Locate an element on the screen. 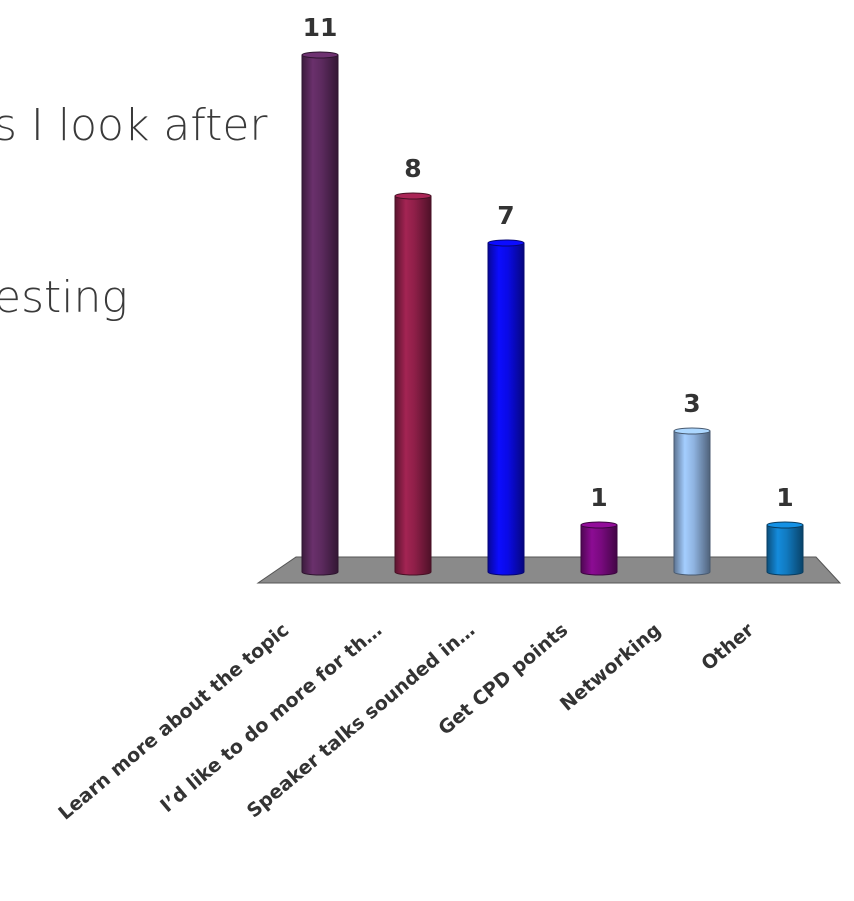 This screenshot has height=901, width=854. data-label-1: 11 is located at coordinates (320, 27).